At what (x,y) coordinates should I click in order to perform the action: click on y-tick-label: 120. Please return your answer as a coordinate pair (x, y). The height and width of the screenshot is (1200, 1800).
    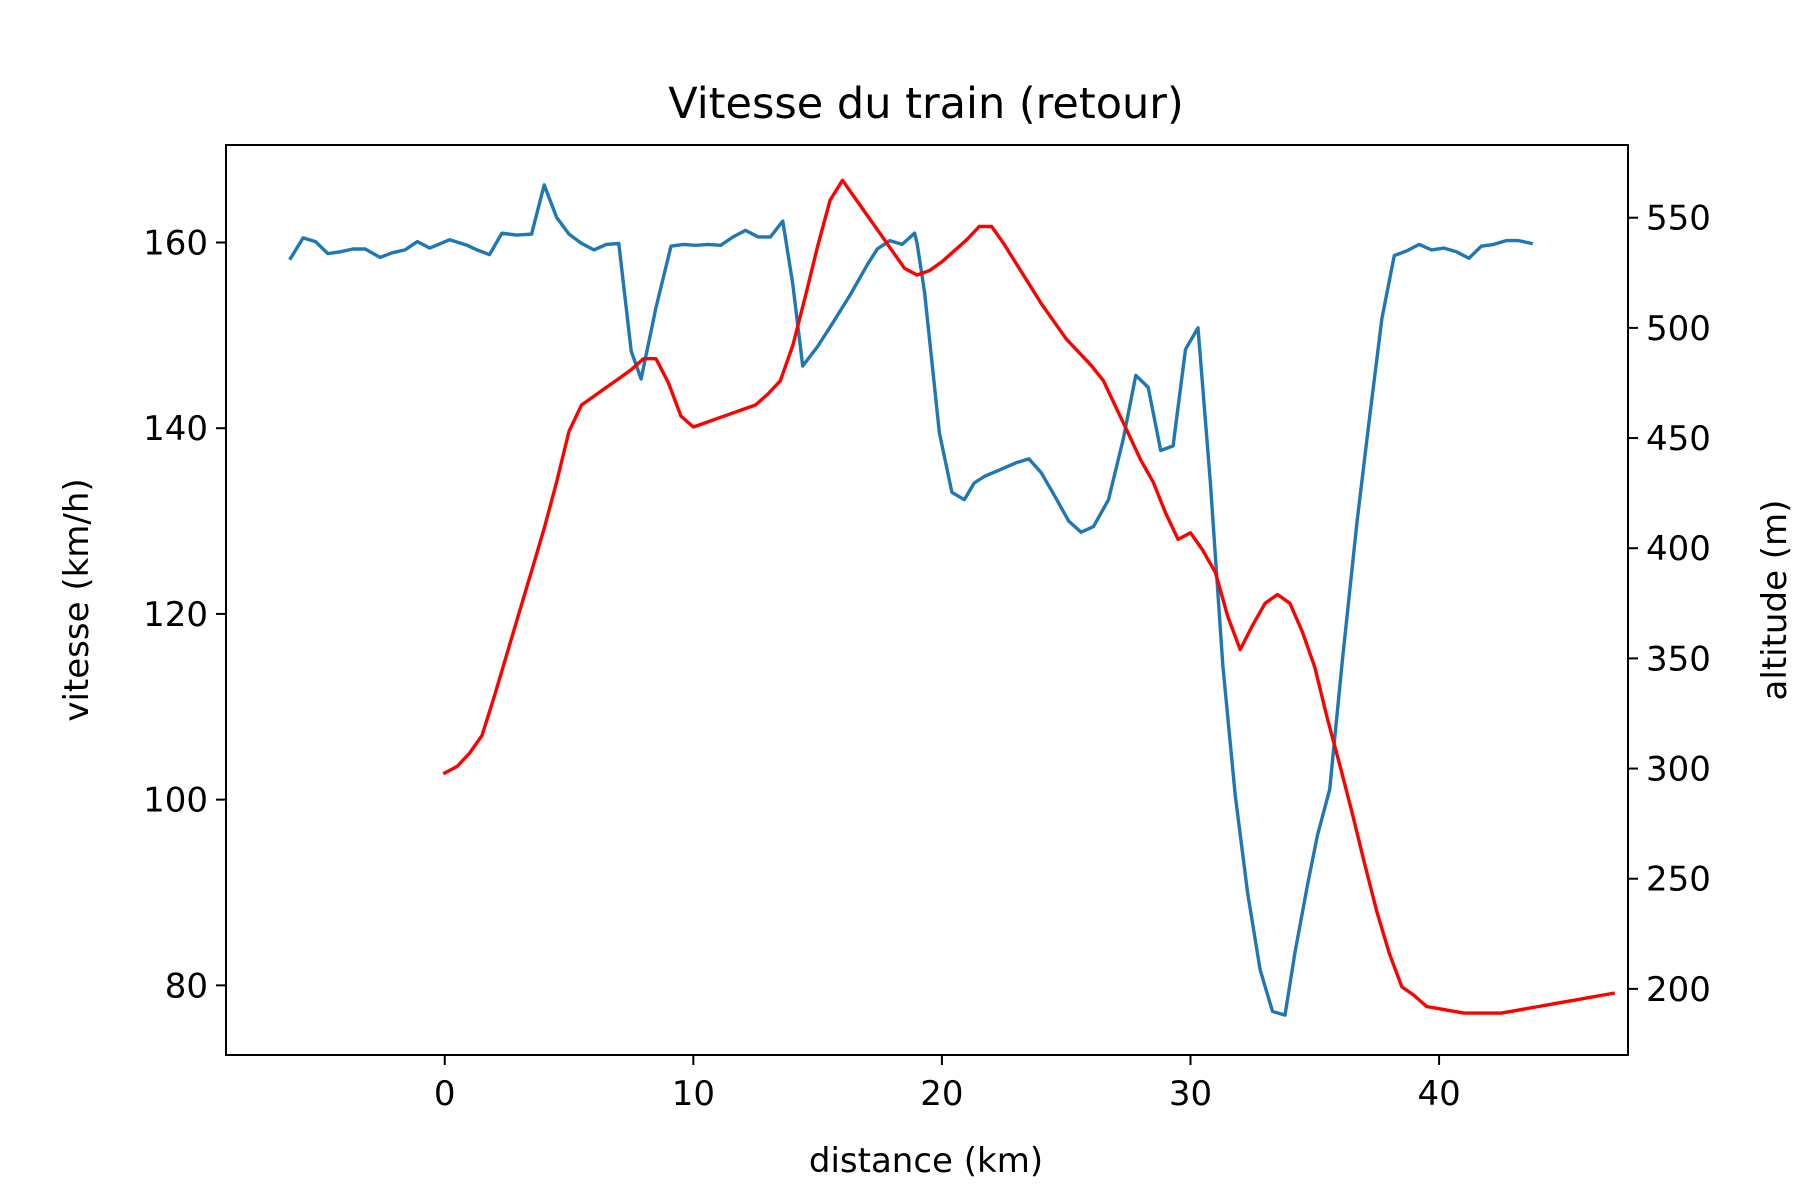
    Looking at the image, I should click on (175, 615).